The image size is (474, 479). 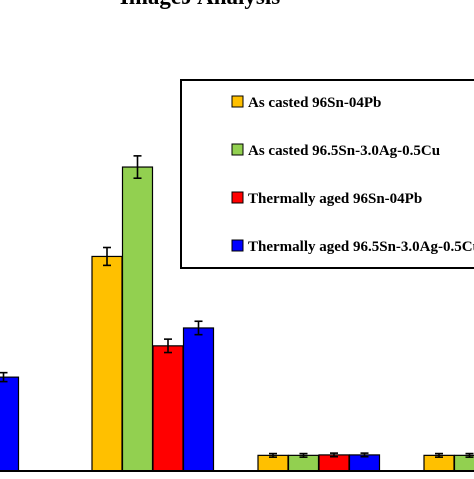 I want to click on legend-label: As casted 96Sn-04Pb, so click(x=314, y=103).